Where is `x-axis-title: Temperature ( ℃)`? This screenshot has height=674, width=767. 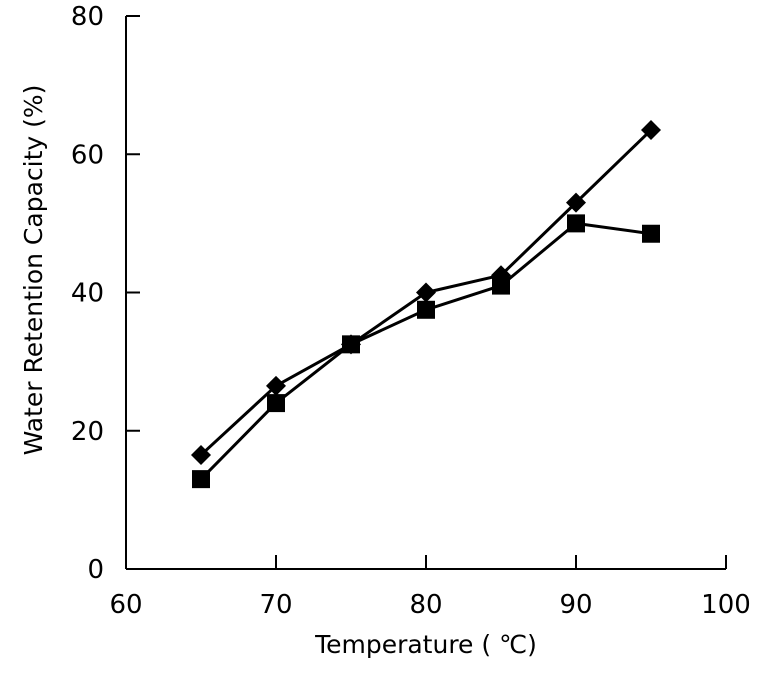 x-axis-title: Temperature ( ℃) is located at coordinates (425, 644).